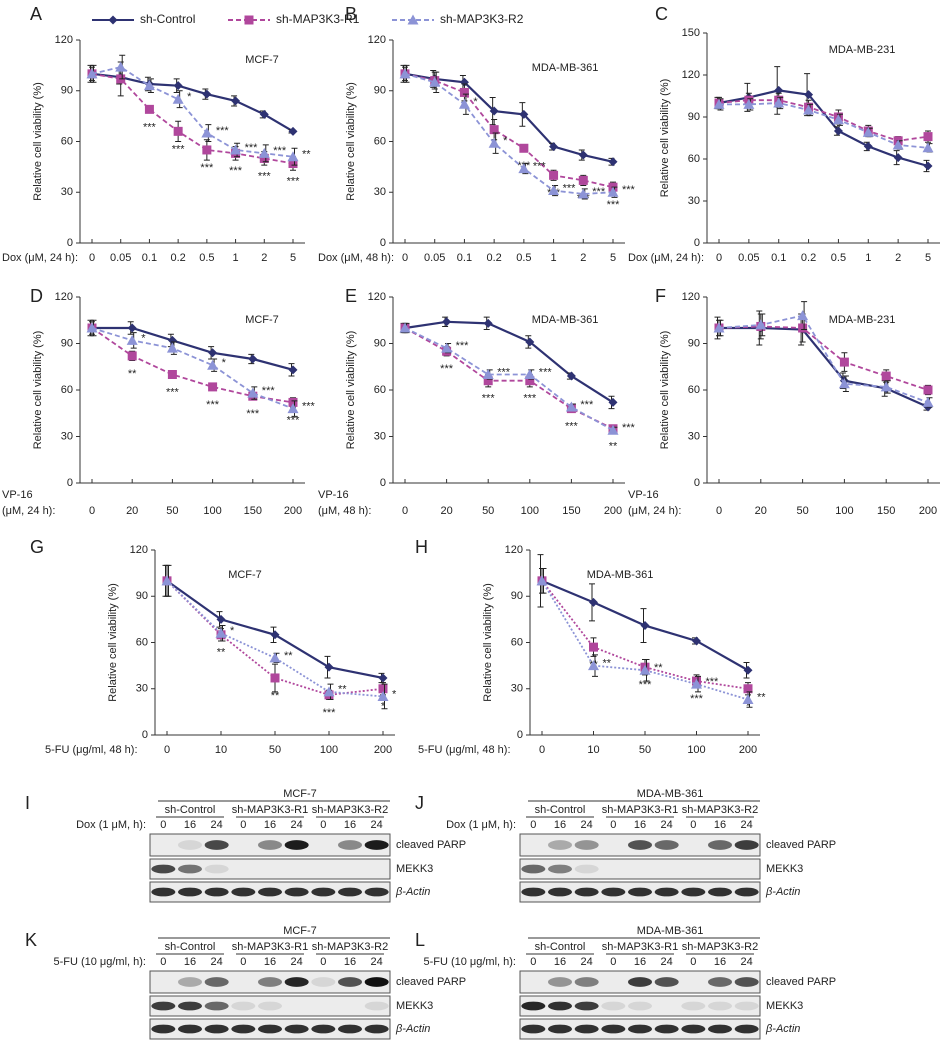  Describe the element at coordinates (67, 91) in the screenshot. I see `y-tick-label: 90` at that location.